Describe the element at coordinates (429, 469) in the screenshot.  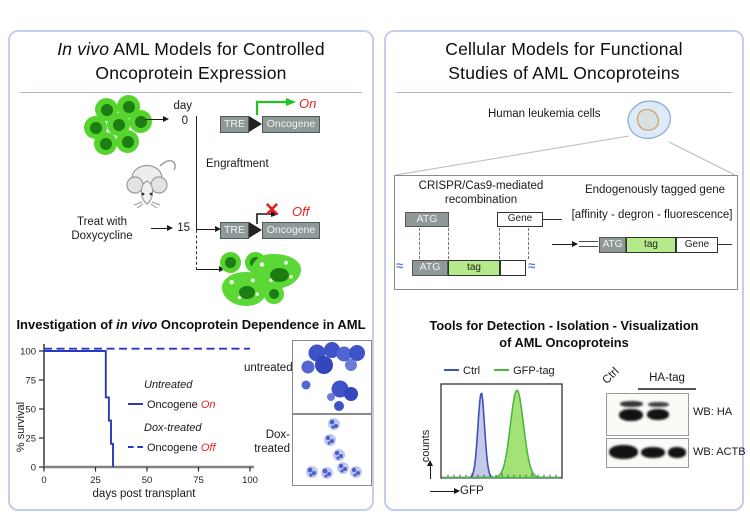
I see `counts-axis-arrow` at that location.